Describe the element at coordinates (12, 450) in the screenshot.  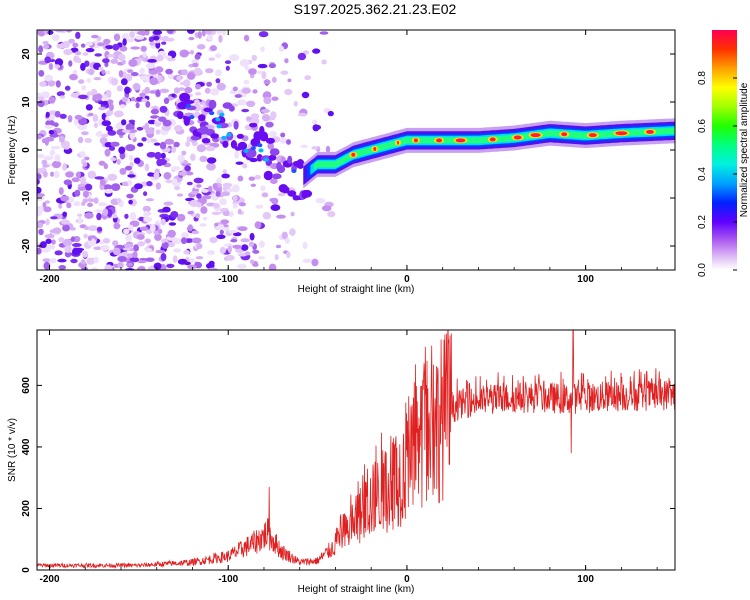
I see `snr-y-label: SNR (10 * v/v)` at that location.